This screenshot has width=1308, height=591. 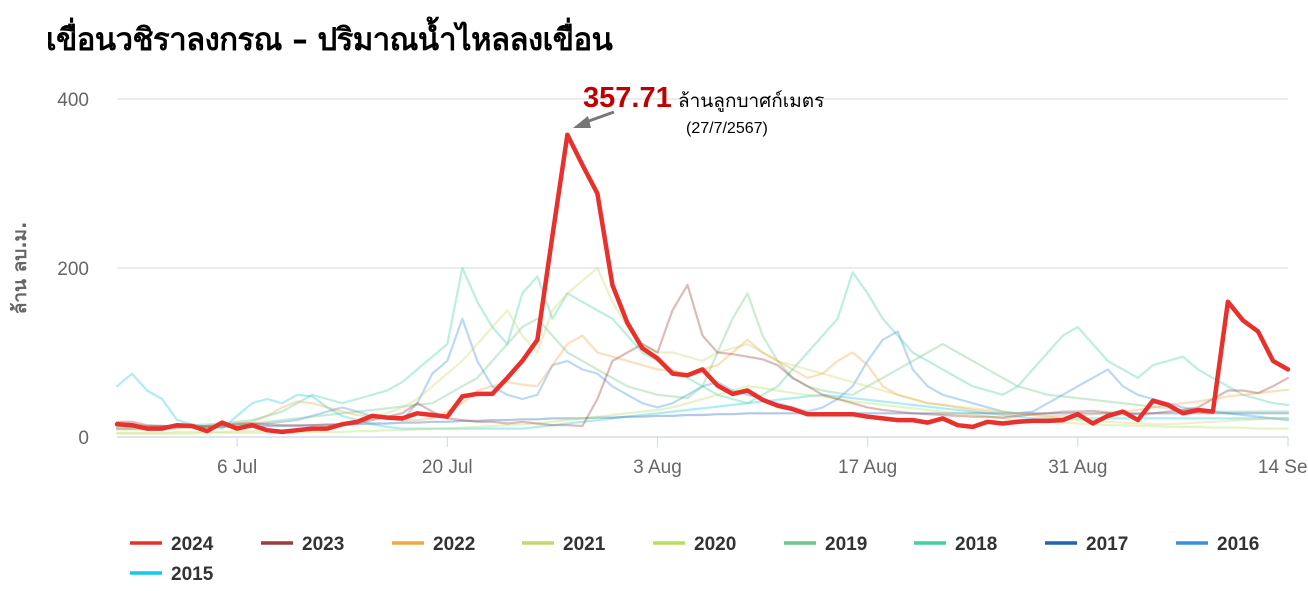 What do you see at coordinates (20, 268) in the screenshot?
I see `y-axis-label: ล้าน ลบ.ม.` at bounding box center [20, 268].